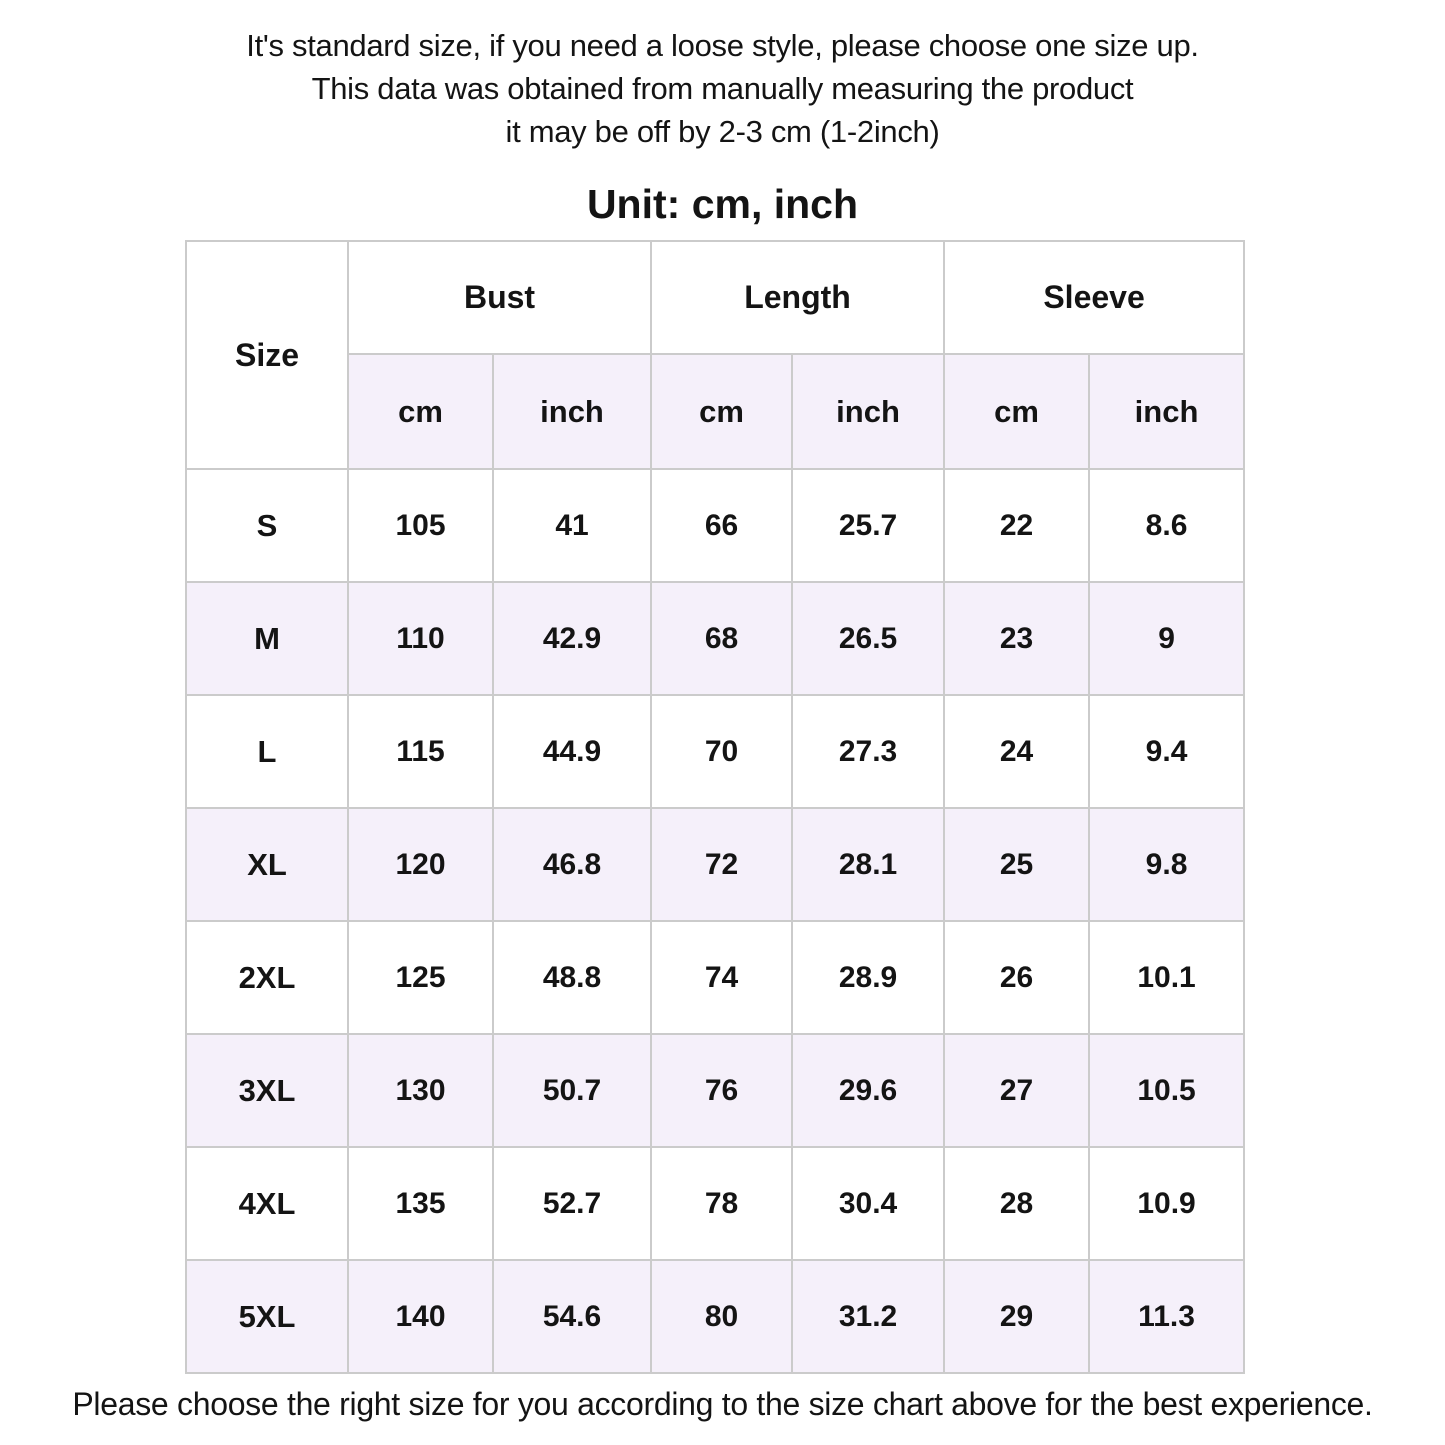 This screenshot has width=1445, height=1445. What do you see at coordinates (420, 751) in the screenshot?
I see `cell-bust-cm: 115` at bounding box center [420, 751].